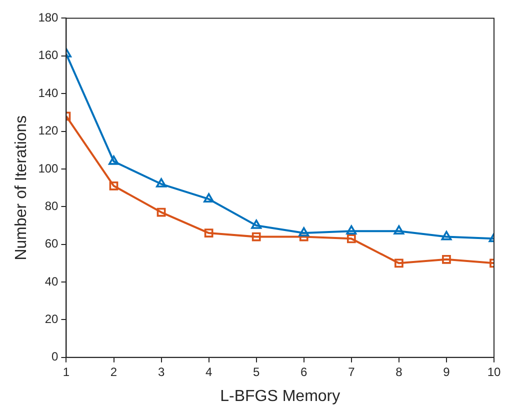 Image resolution: width=516 pixels, height=418 pixels. I want to click on y-tick-label: 100, so click(48, 168).